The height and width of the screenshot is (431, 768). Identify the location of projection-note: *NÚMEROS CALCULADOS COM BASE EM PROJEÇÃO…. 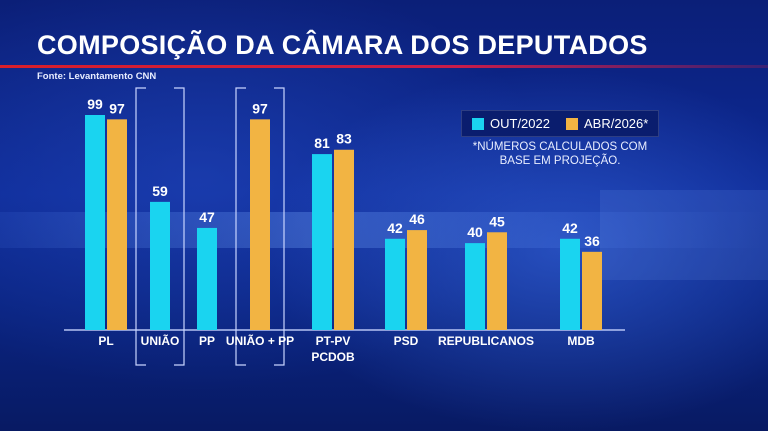
(560, 154).